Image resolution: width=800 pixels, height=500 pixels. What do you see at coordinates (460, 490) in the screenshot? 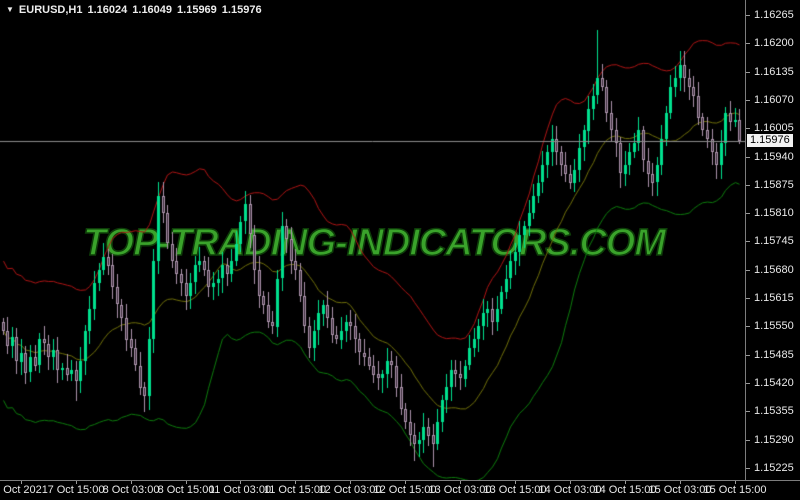
I see `time-axis-label: 13 Oct 03:00` at bounding box center [460, 490].